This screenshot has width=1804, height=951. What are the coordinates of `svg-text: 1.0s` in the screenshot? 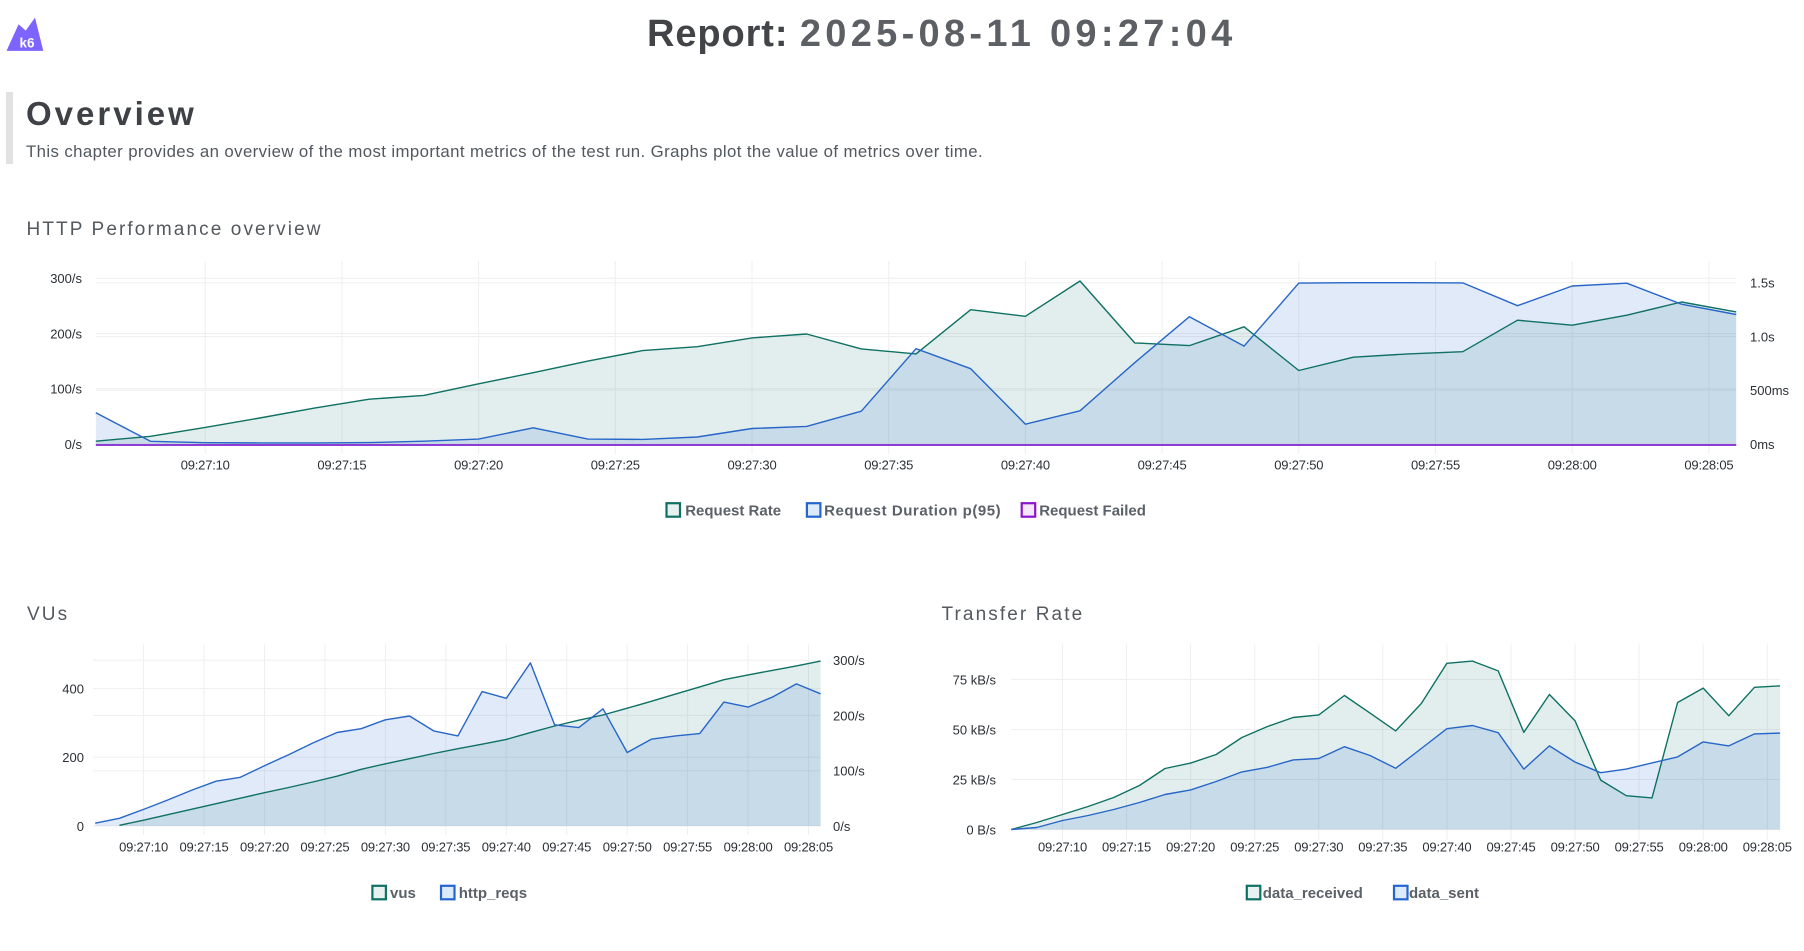 It's located at (1762, 336).